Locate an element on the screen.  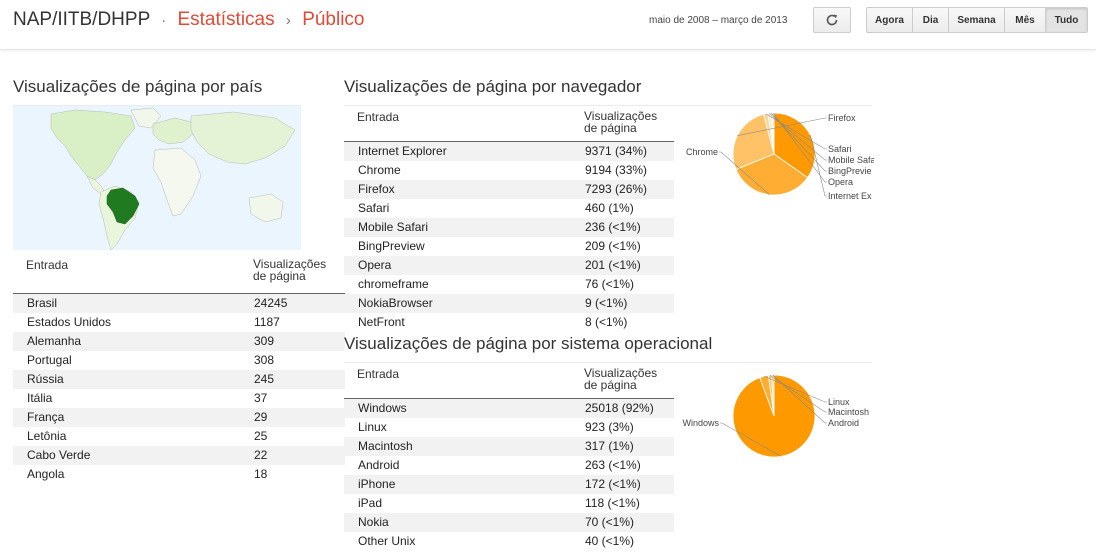
row-views: 8 (<1%) is located at coordinates (606, 322).